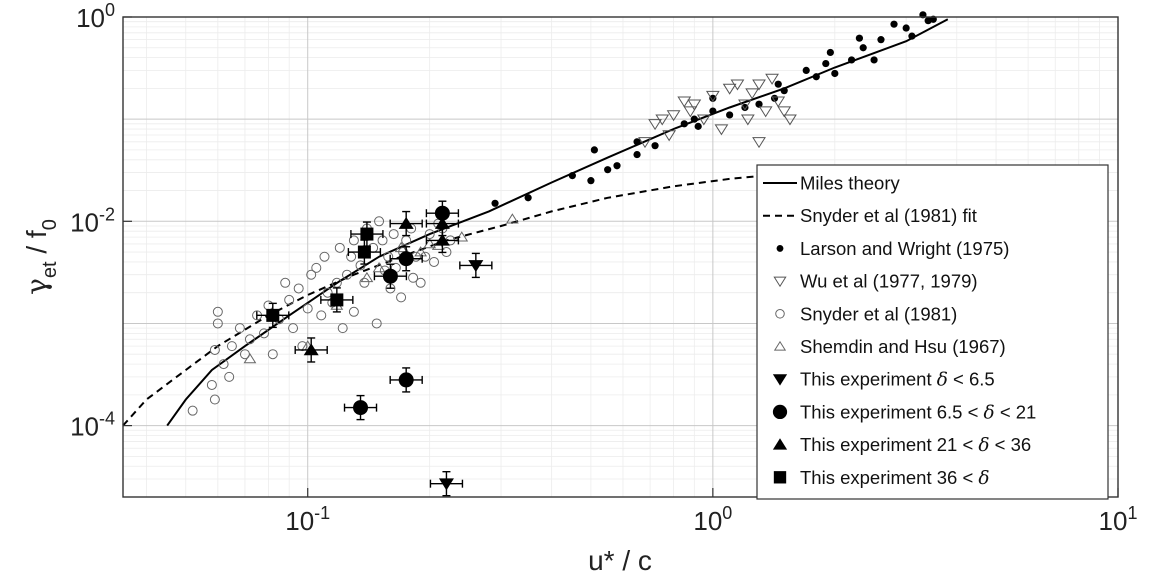  What do you see at coordinates (904, 412) in the screenshot?
I see `legend-item: This experiment 6.5 < δ < 21` at bounding box center [904, 412].